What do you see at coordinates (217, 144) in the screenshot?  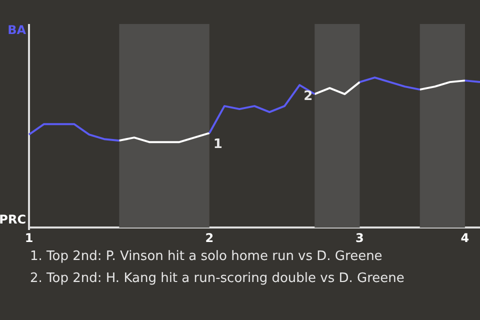 I see `annotation: 1` at bounding box center [217, 144].